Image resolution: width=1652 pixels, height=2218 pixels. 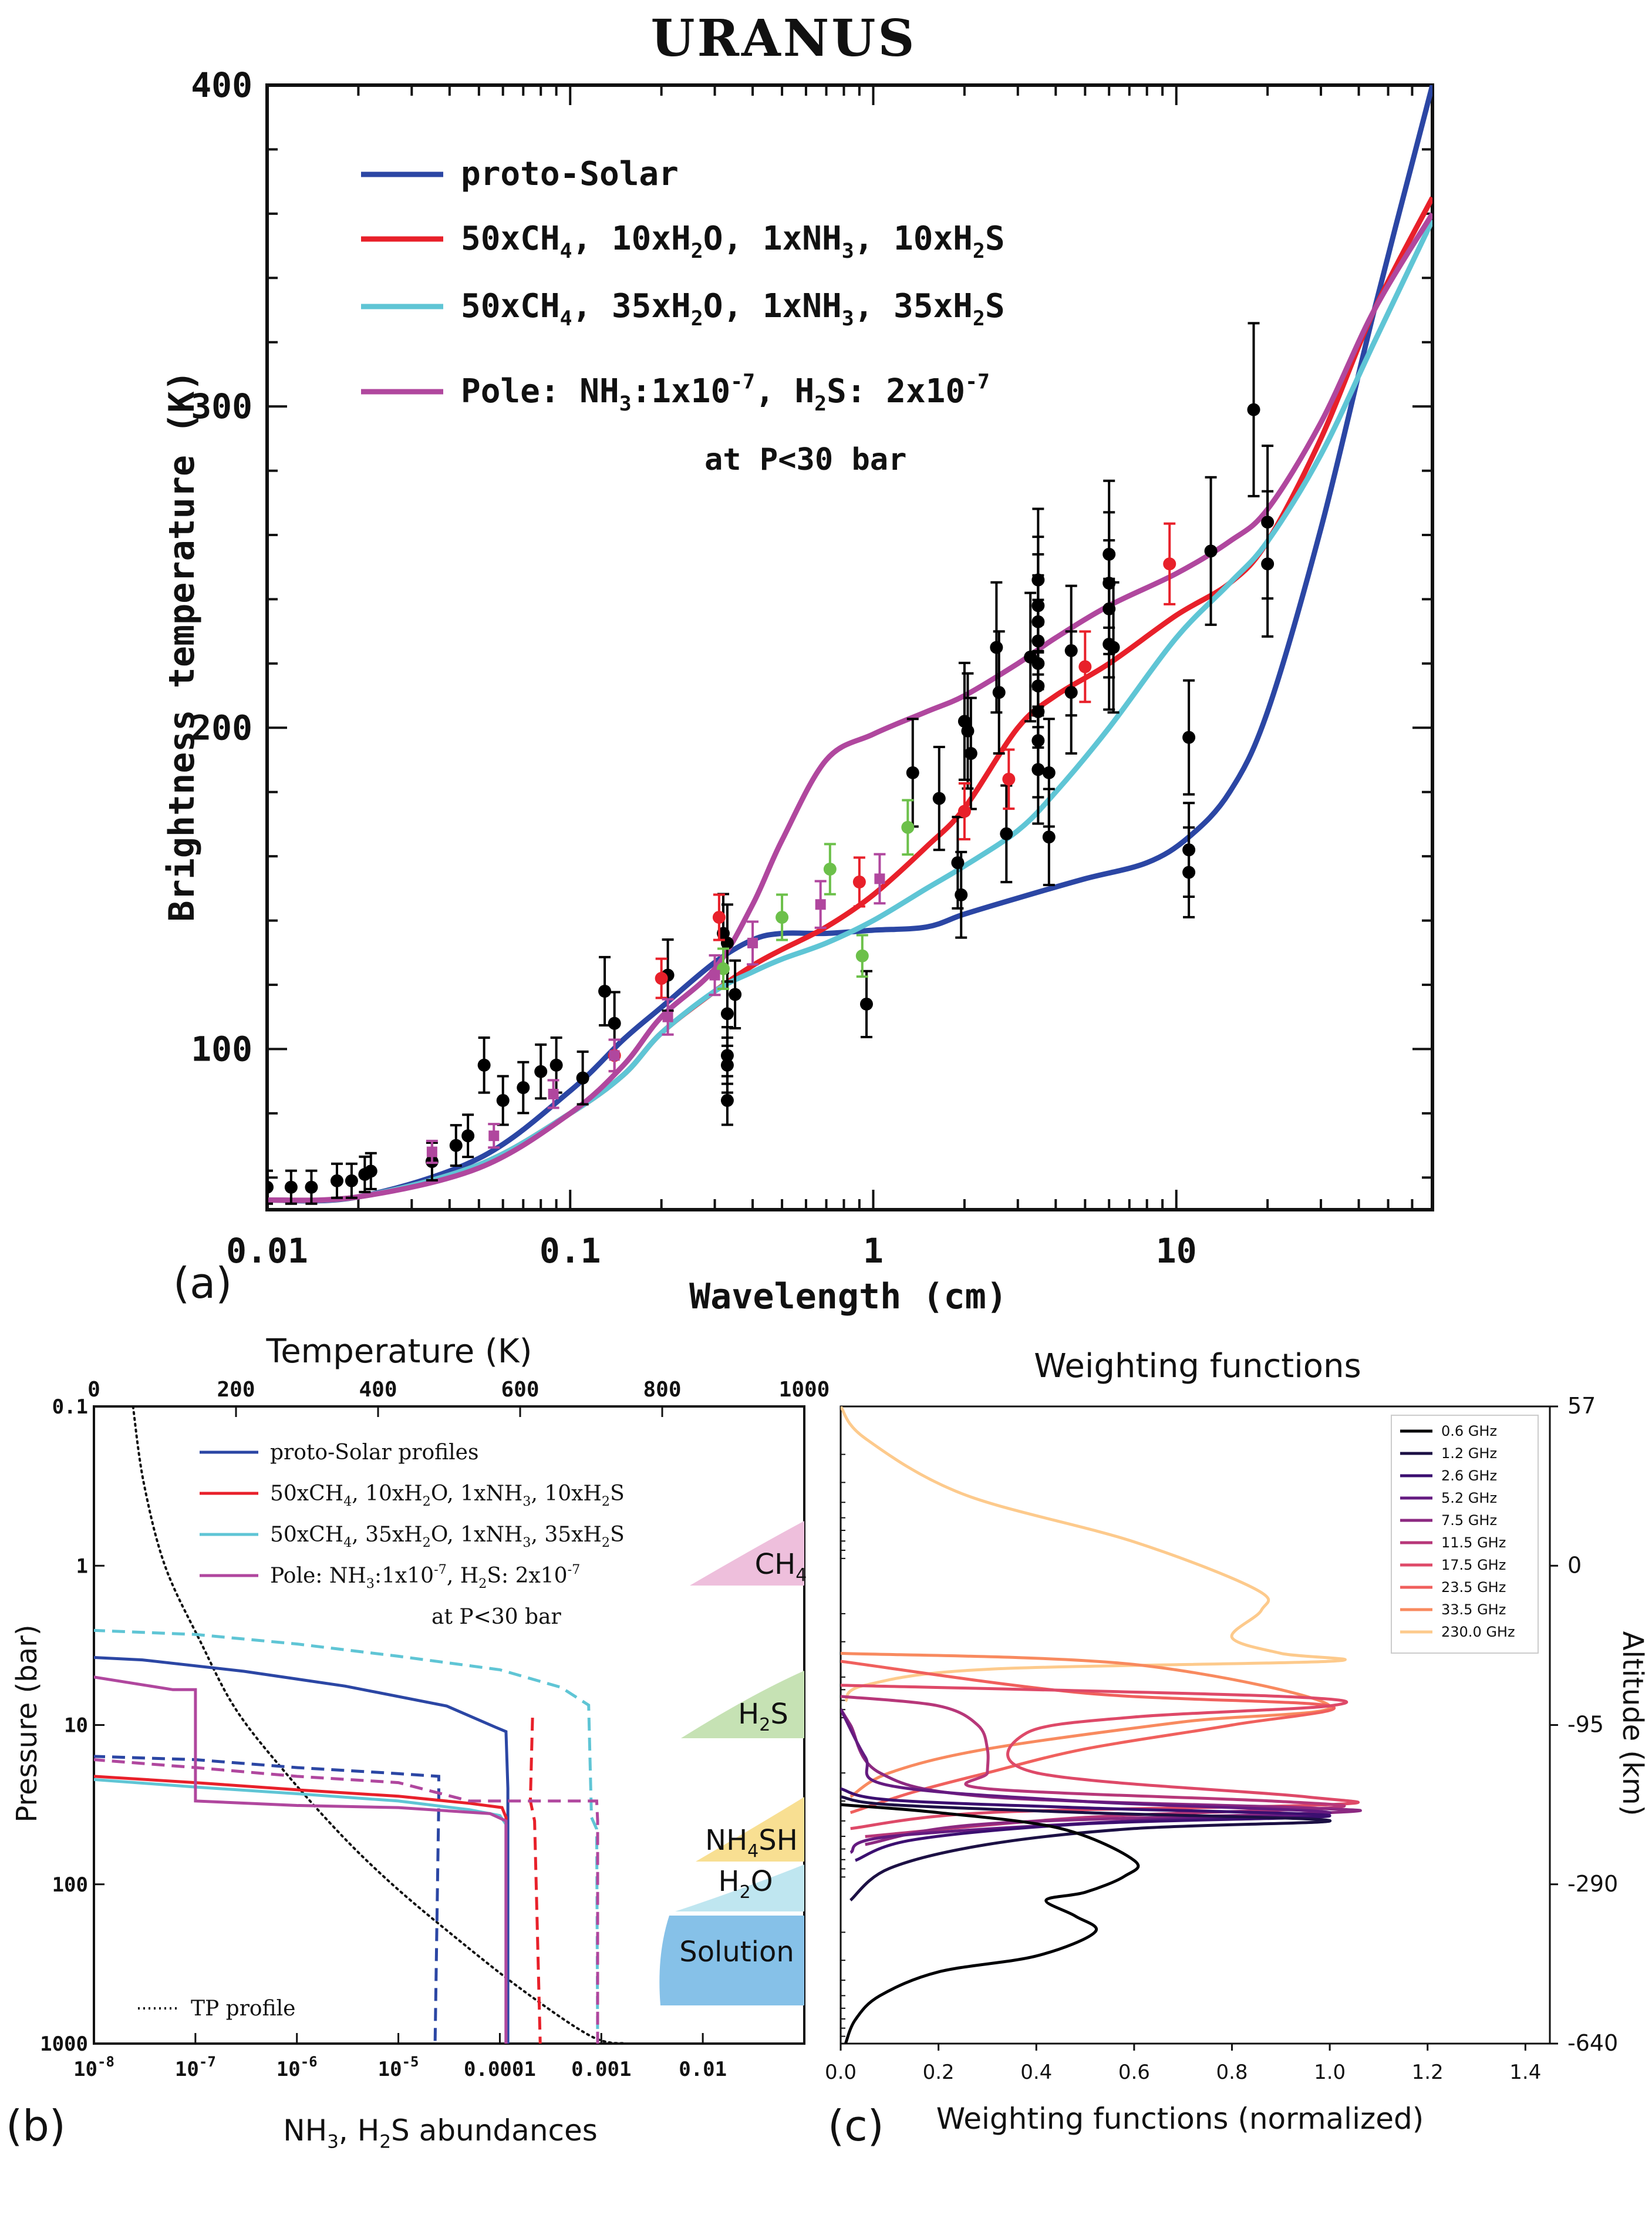 What do you see at coordinates (566, 1535) in the screenshot?
I see `chart-b-legend-label-part: , 35xH` at bounding box center [566, 1535].